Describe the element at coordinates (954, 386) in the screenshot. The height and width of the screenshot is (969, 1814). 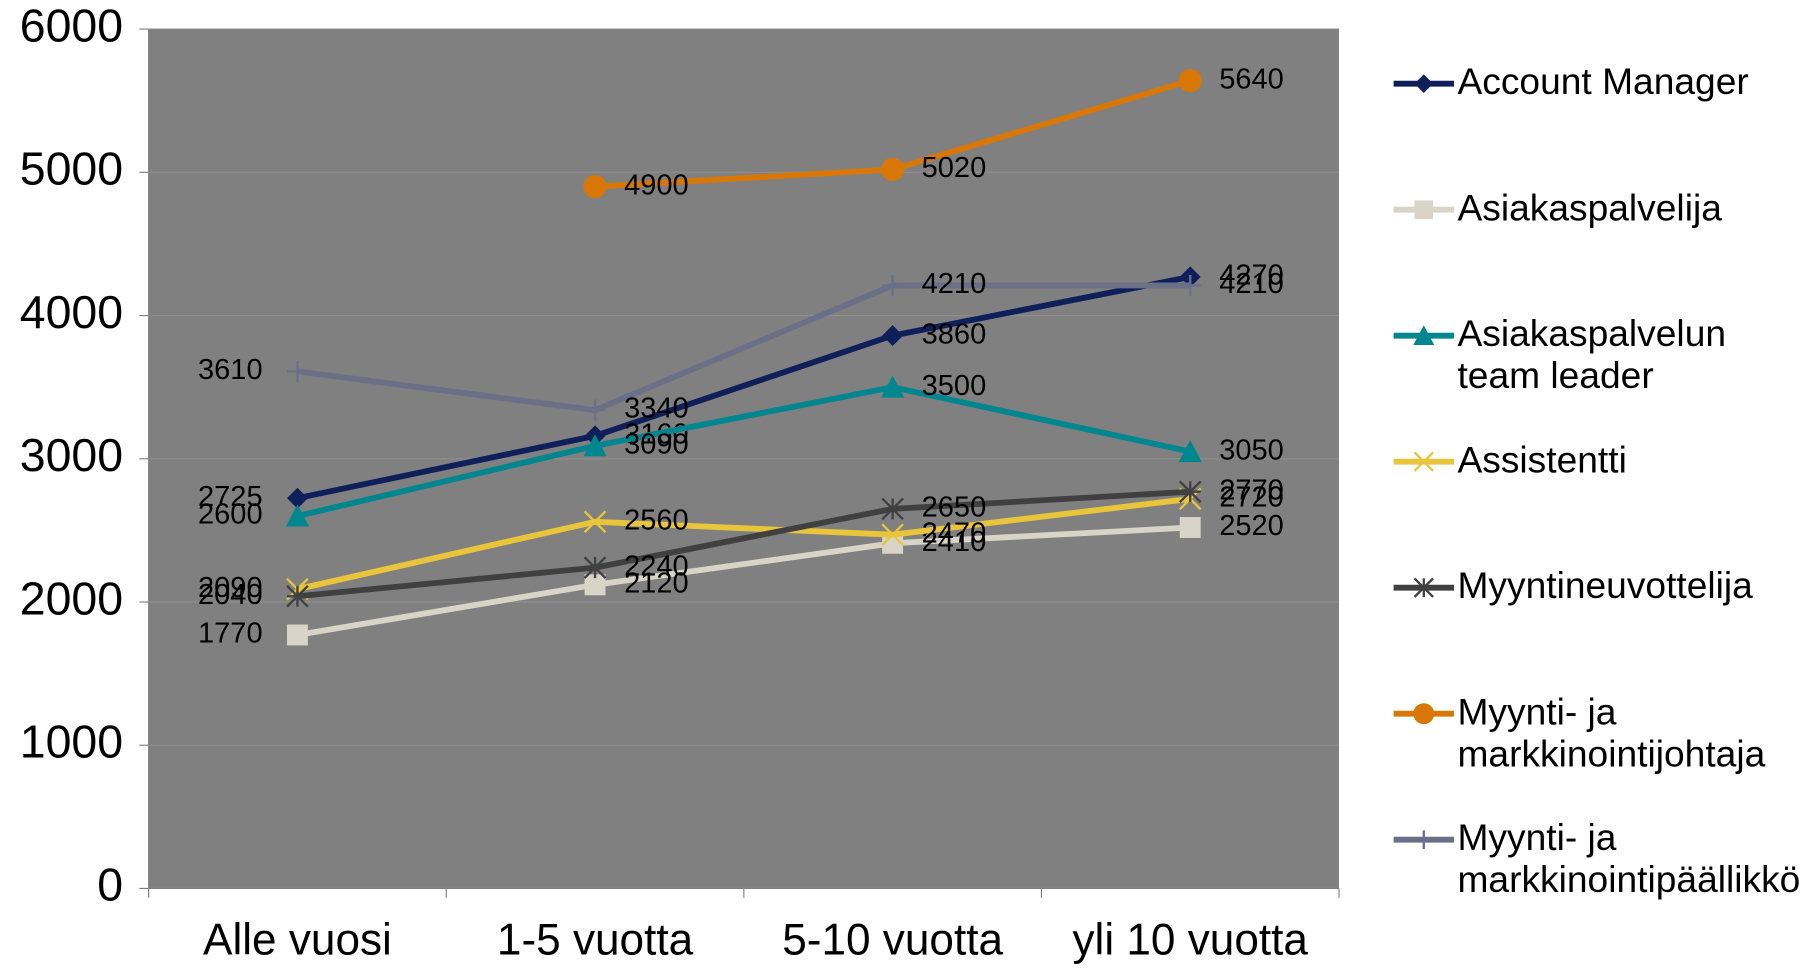
I see `data-label: 3500` at that location.